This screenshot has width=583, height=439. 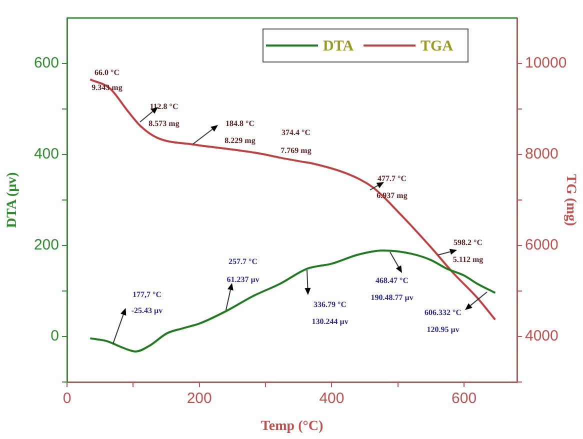 What do you see at coordinates (541, 154) in the screenshot?
I see `y2-tick-label: 8000` at bounding box center [541, 154].